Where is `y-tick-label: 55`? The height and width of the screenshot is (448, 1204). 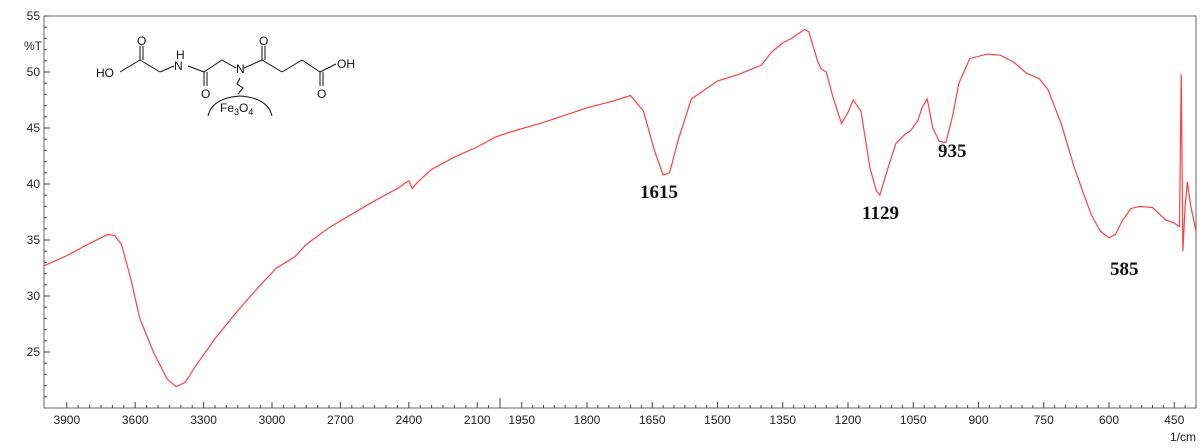
y-tick-label: 55 is located at coordinates (34, 16).